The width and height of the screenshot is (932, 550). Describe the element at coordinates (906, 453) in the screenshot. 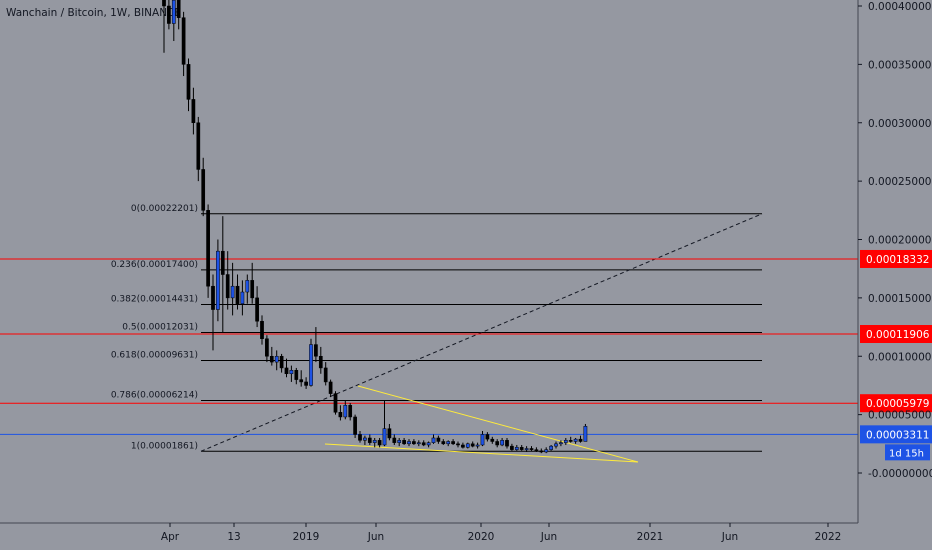

I see `countdown-label: 1d 15h` at that location.